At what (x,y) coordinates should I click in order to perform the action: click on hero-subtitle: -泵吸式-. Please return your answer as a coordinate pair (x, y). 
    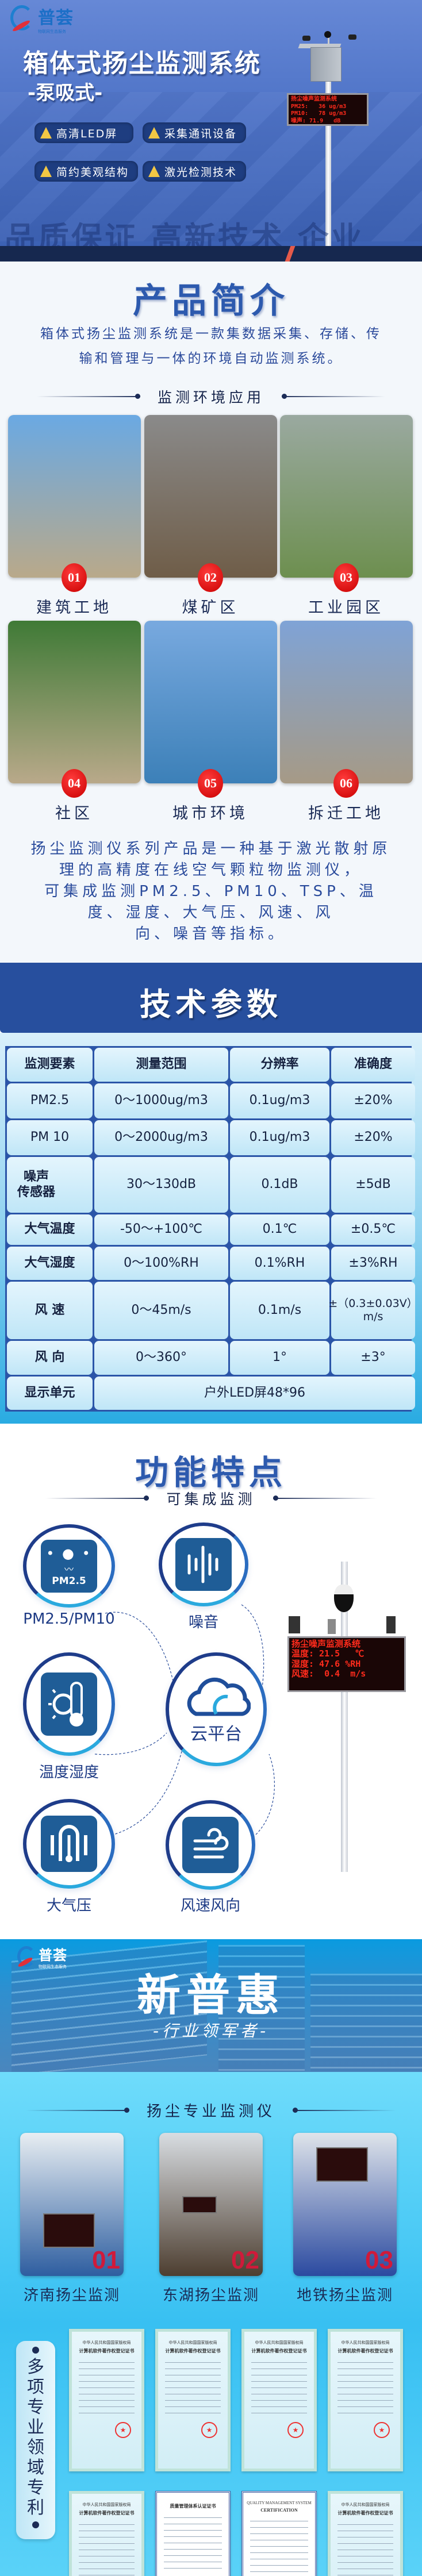
    Looking at the image, I should click on (66, 93).